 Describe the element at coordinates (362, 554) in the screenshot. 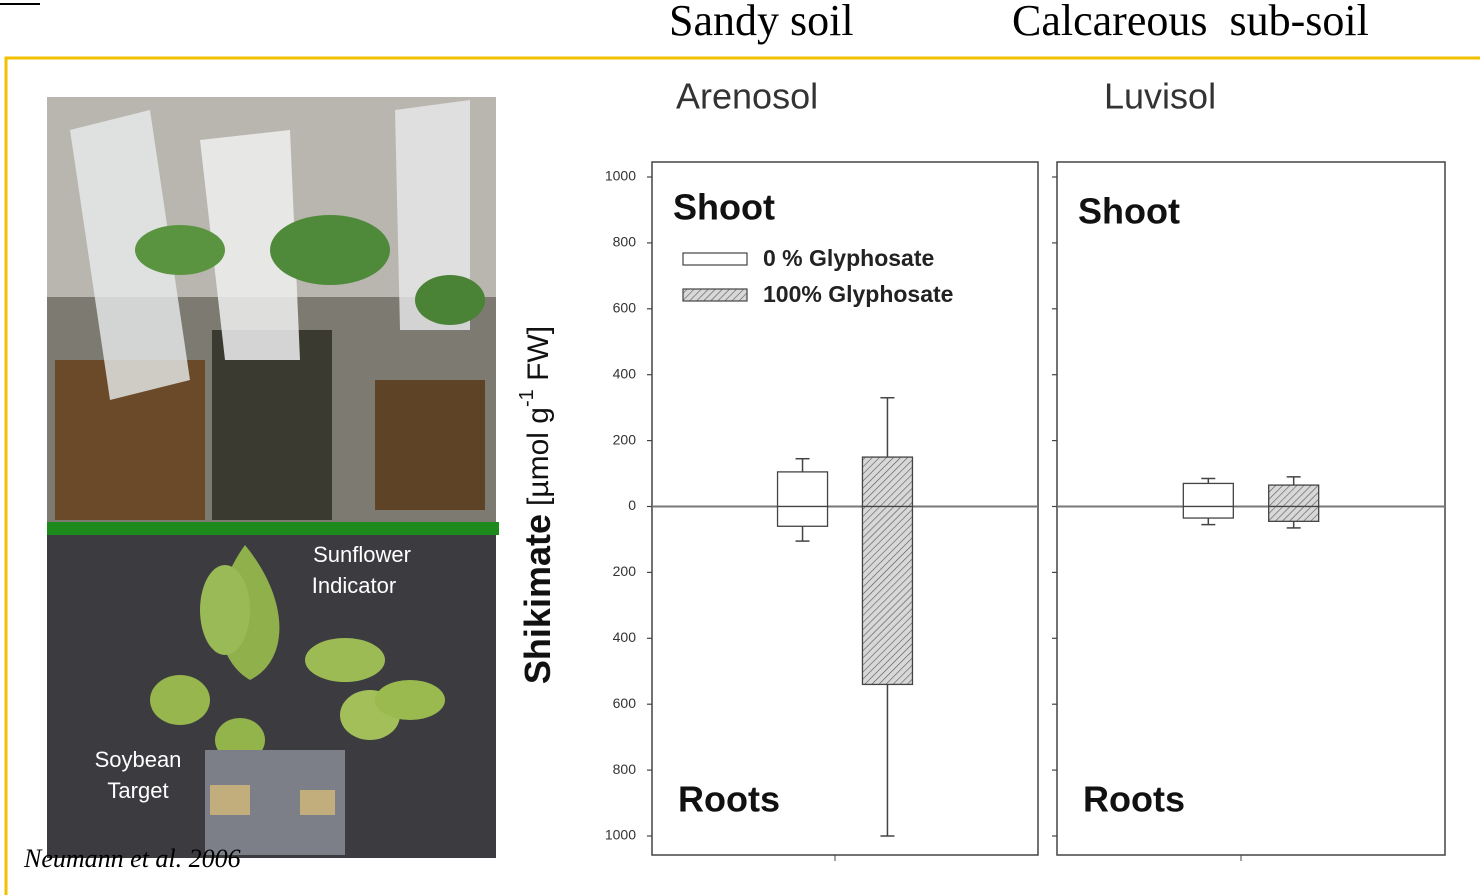

I see `photo-label: Sunflower` at that location.